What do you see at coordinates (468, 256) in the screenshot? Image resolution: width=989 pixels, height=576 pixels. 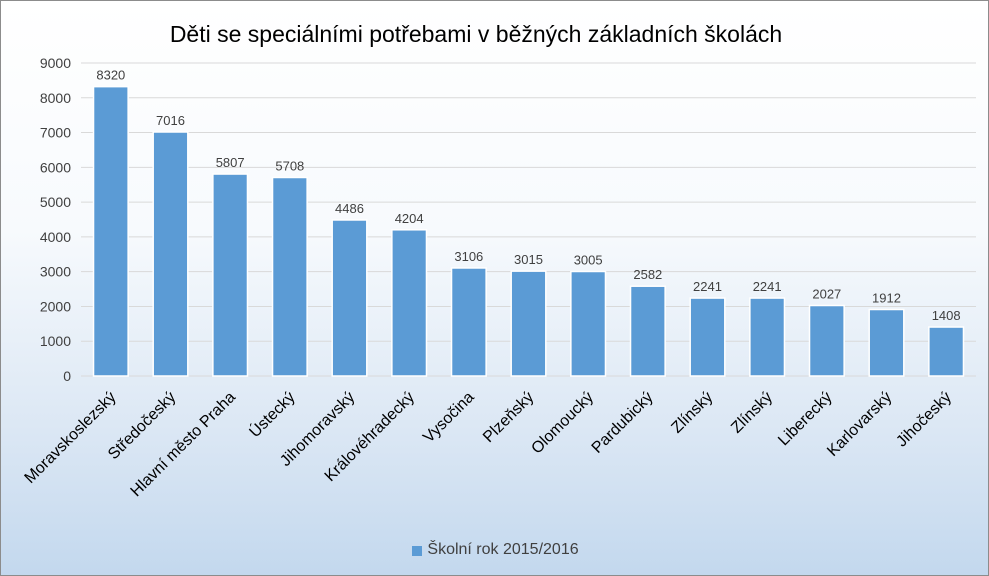 I see `data-label: 3106` at bounding box center [468, 256].